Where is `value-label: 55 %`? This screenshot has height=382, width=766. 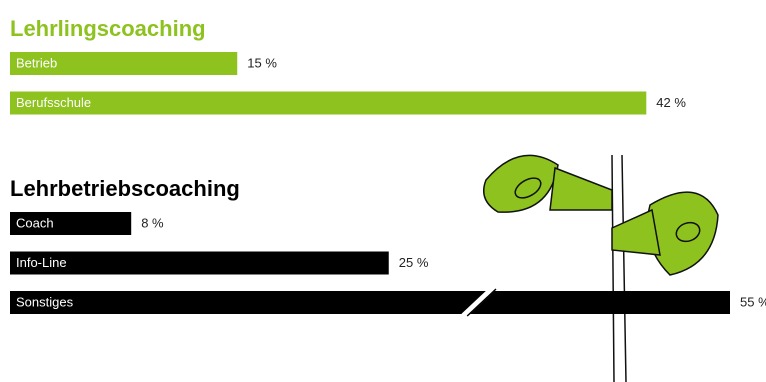
value-label: 55 % is located at coordinates (753, 301).